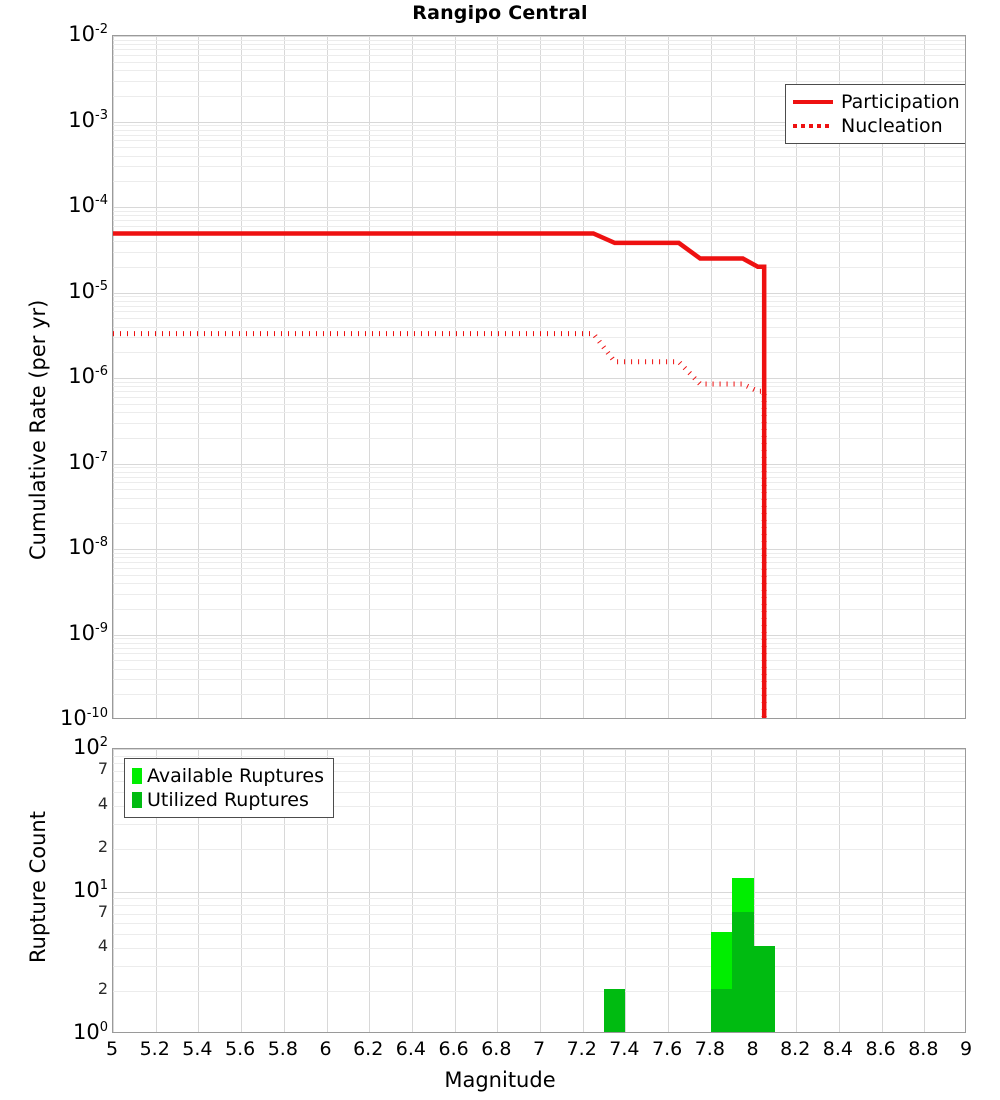 The width and height of the screenshot is (1000, 1100). I want to click on x-tick-label: 6.4, so click(410, 1049).